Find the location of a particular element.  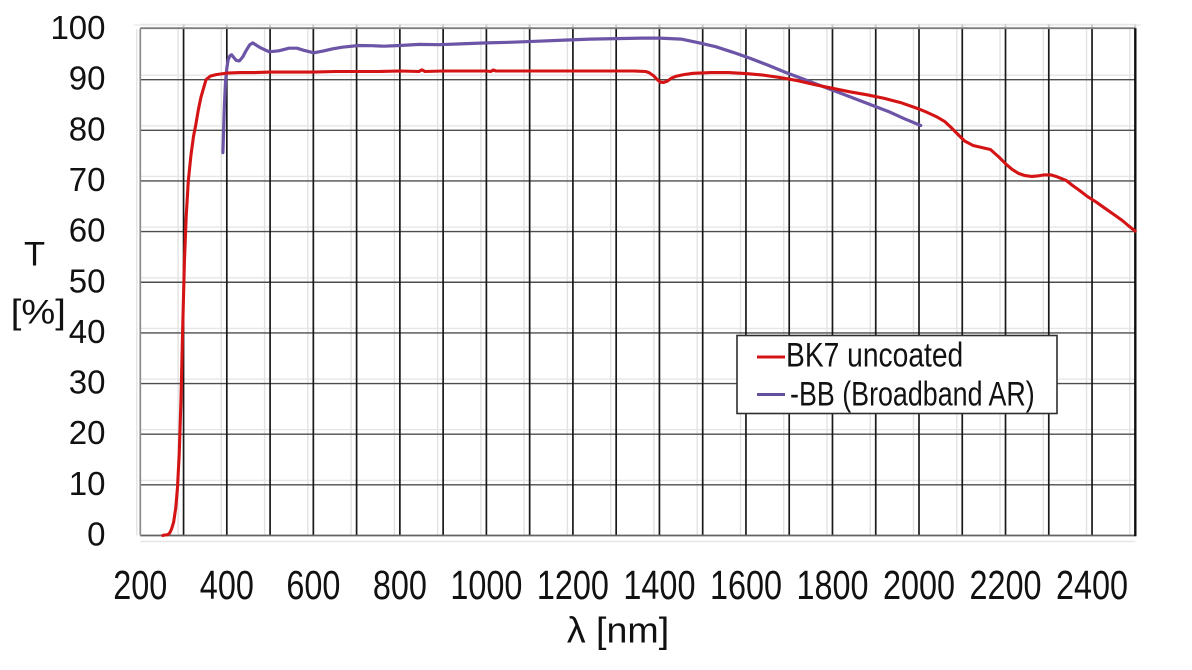

svg-text: 800 is located at coordinates (400, 585).